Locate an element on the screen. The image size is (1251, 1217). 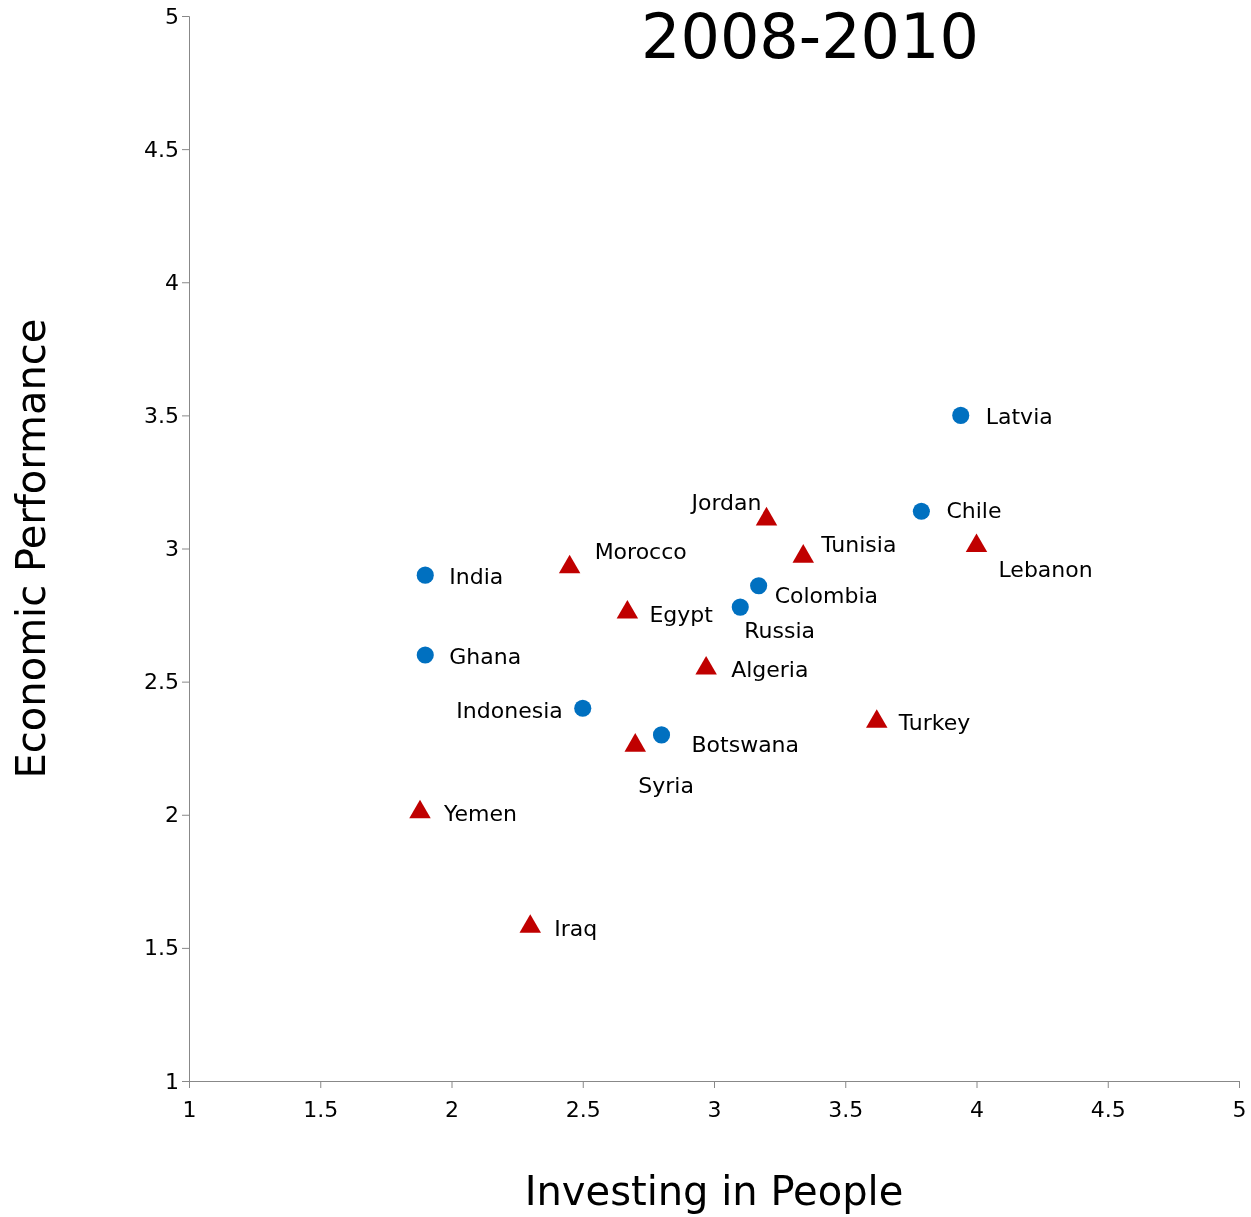
y-tick-label: 5 is located at coordinates (172, 16).